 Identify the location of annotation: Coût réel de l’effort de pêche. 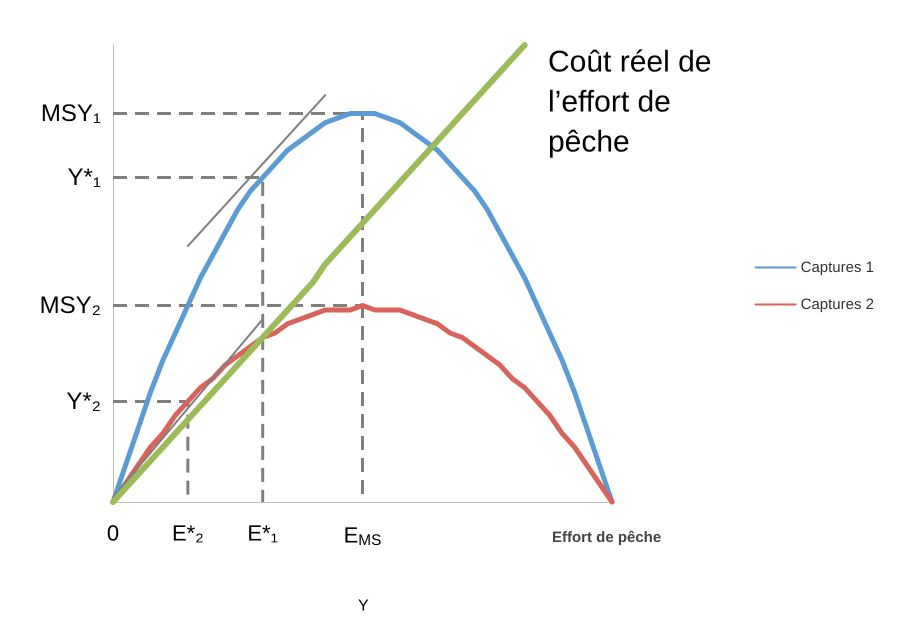
(634, 102).